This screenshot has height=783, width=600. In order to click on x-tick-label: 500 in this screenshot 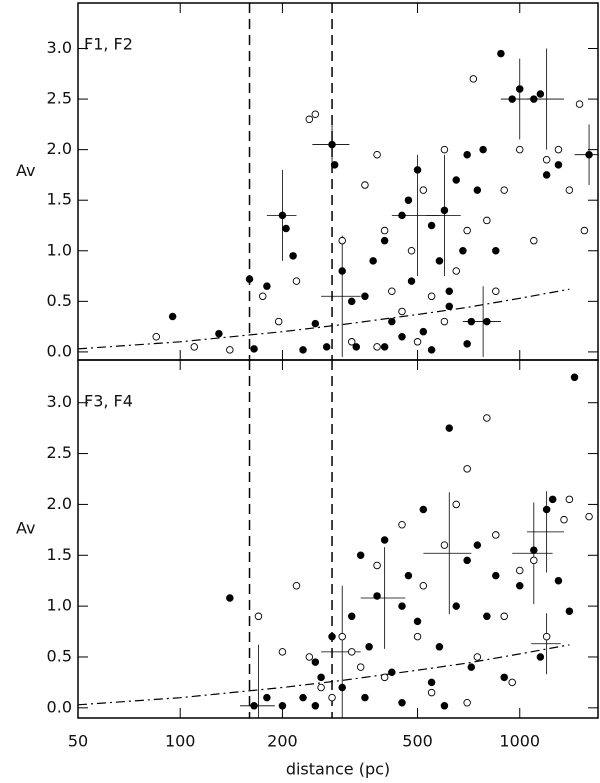, I will do `click(417, 741)`.